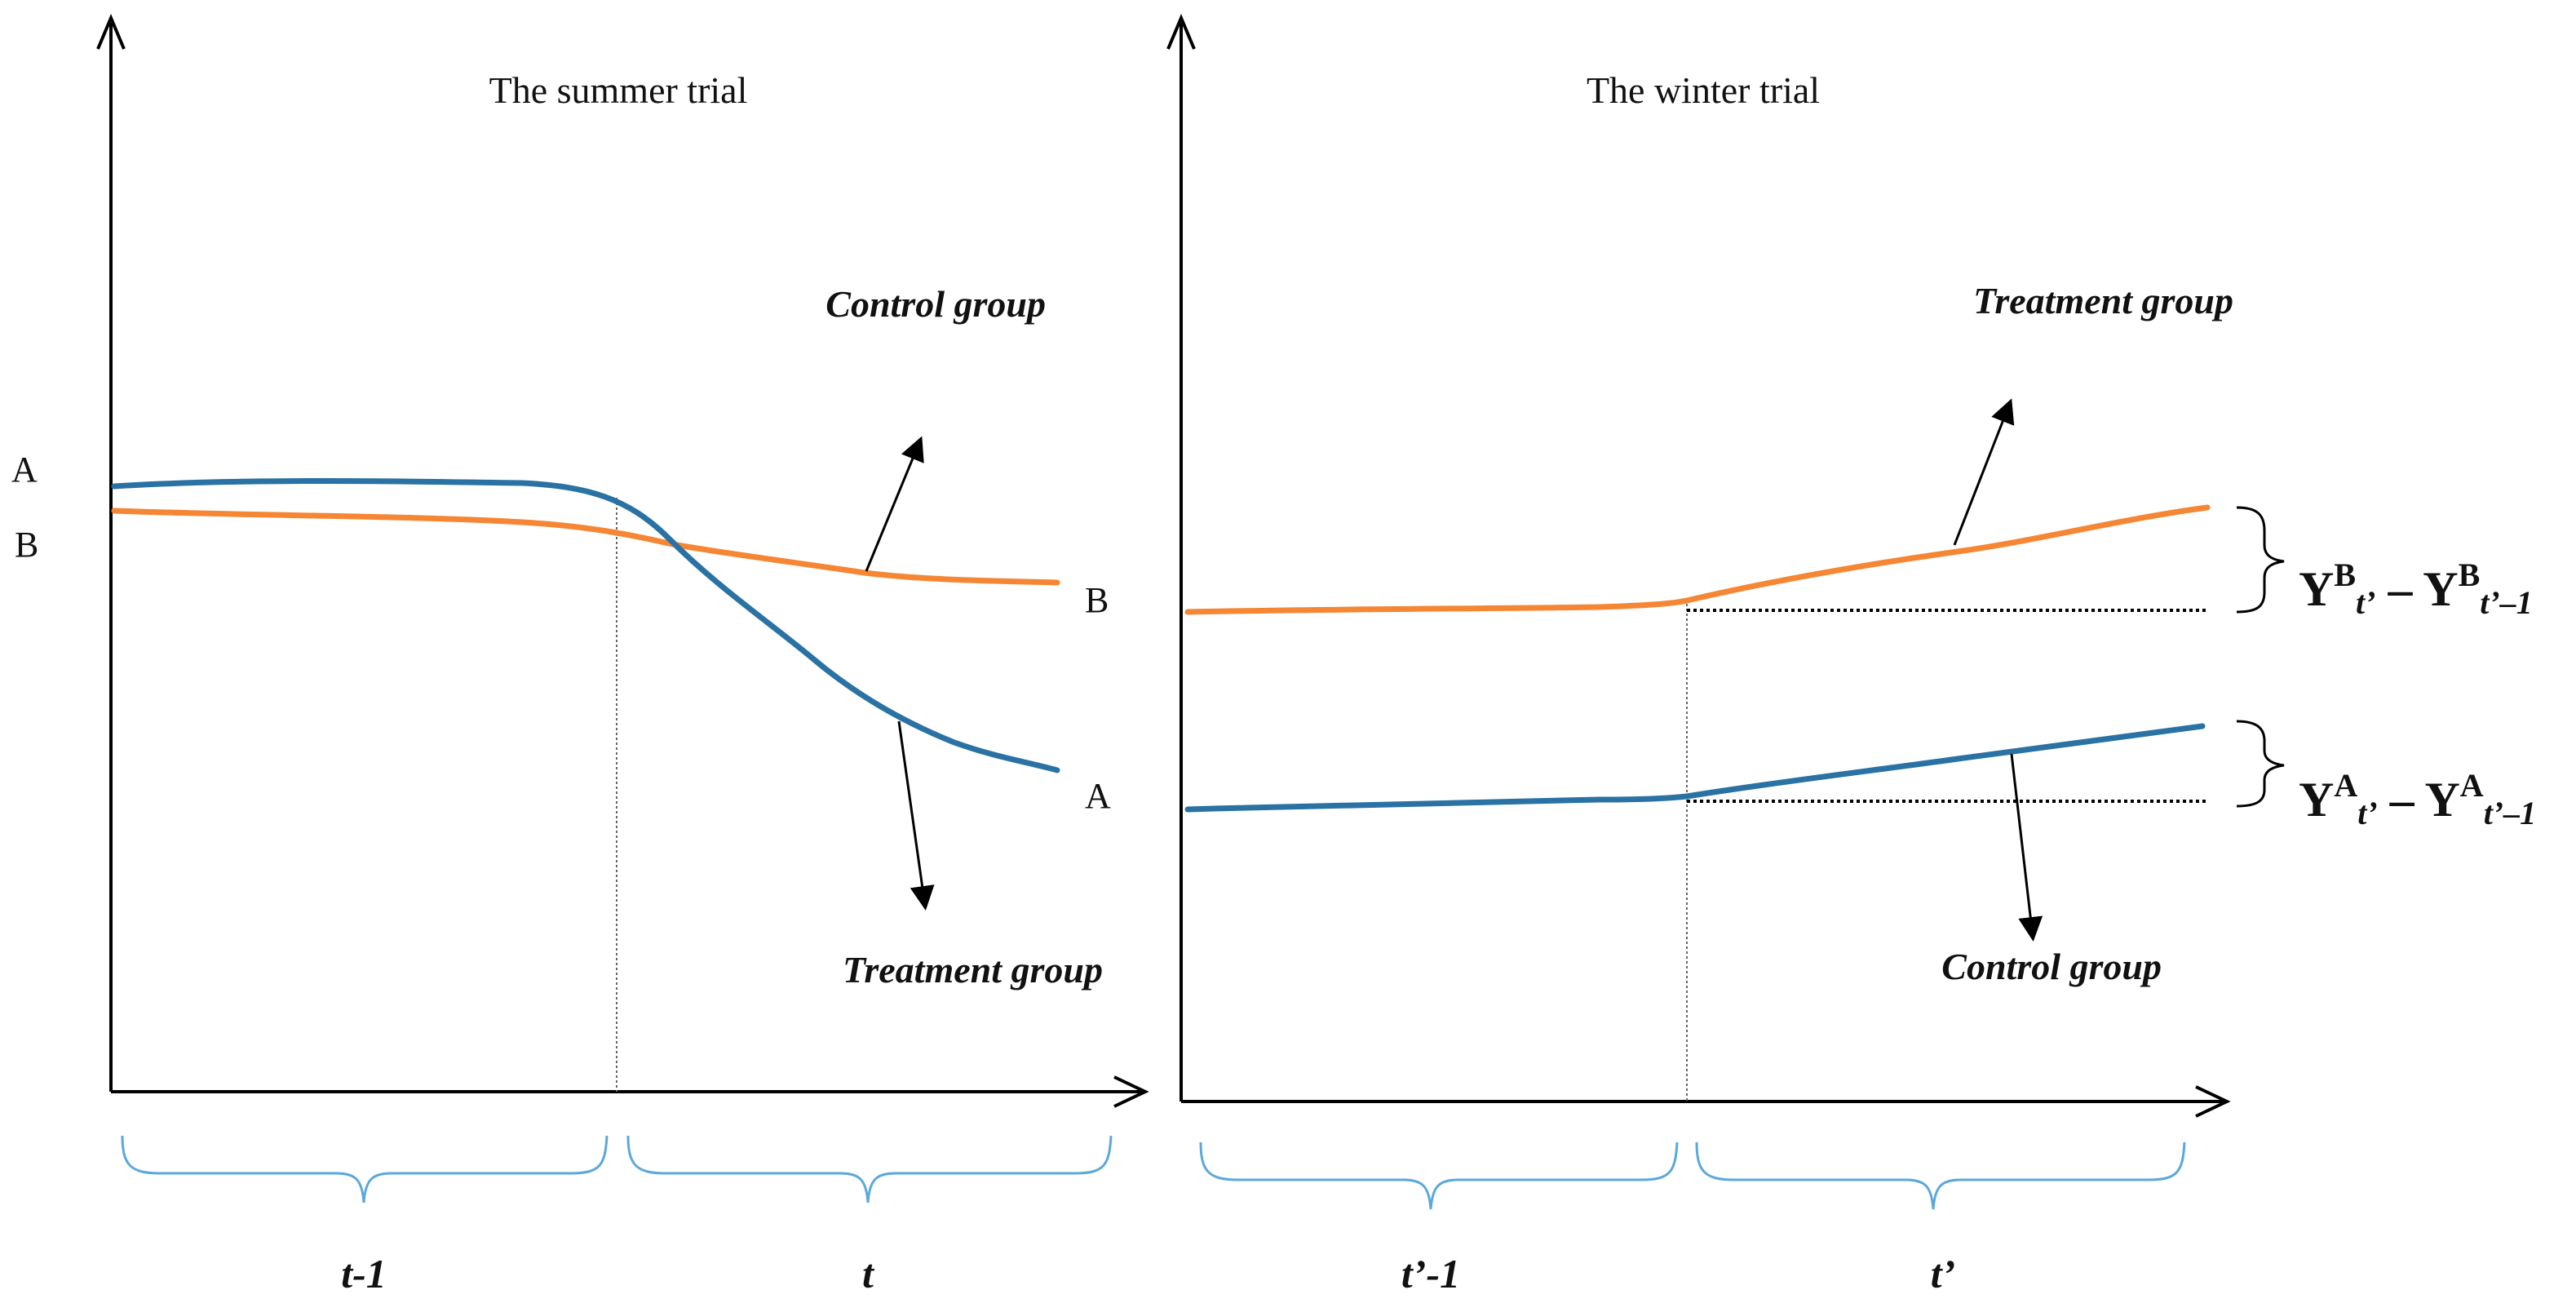 The height and width of the screenshot is (1312, 2576). I want to click on winter-control-group-label: Control group, so click(2051, 966).